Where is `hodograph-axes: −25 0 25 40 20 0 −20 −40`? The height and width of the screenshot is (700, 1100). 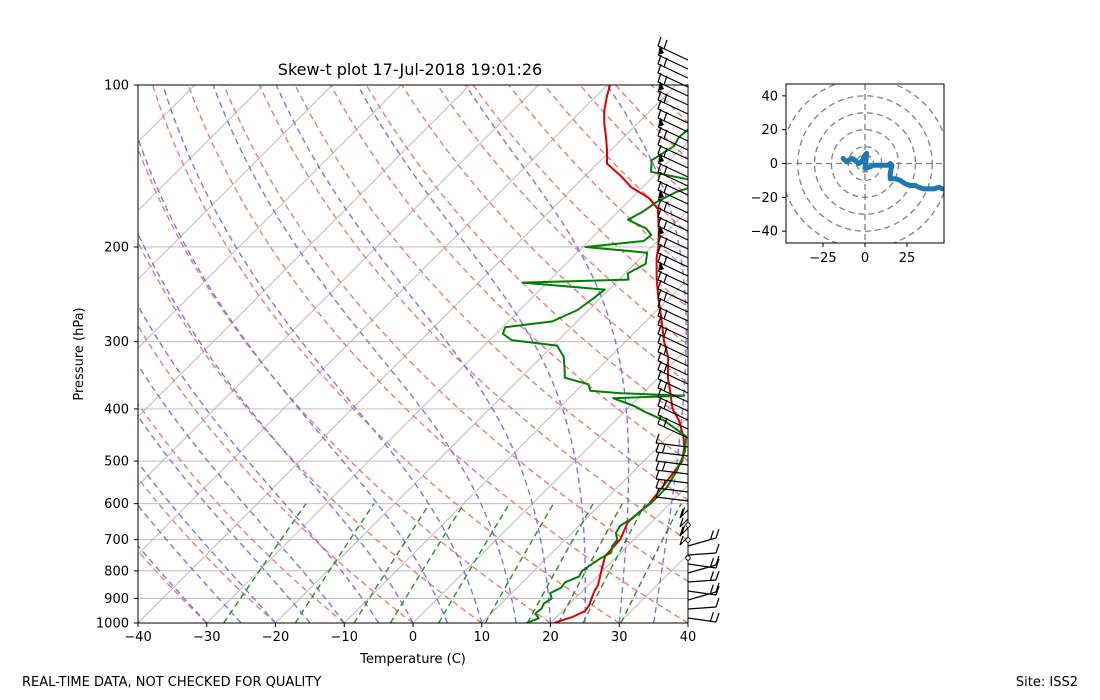 hodograph-axes: −25 0 25 40 20 0 −20 −40 is located at coordinates (833, 177).